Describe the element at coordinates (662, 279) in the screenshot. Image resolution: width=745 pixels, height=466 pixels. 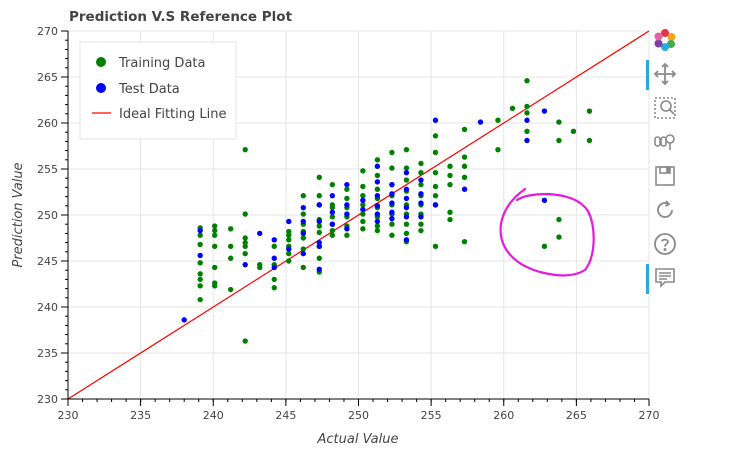
I see `hover-icon` at that location.